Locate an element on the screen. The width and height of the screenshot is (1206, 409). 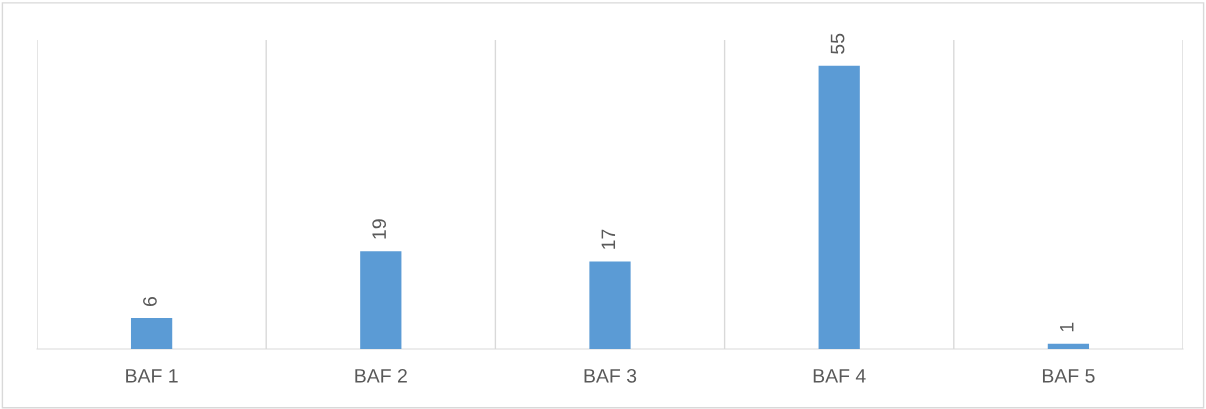
x-tick-label: BAF 5 is located at coordinates (1068, 376).